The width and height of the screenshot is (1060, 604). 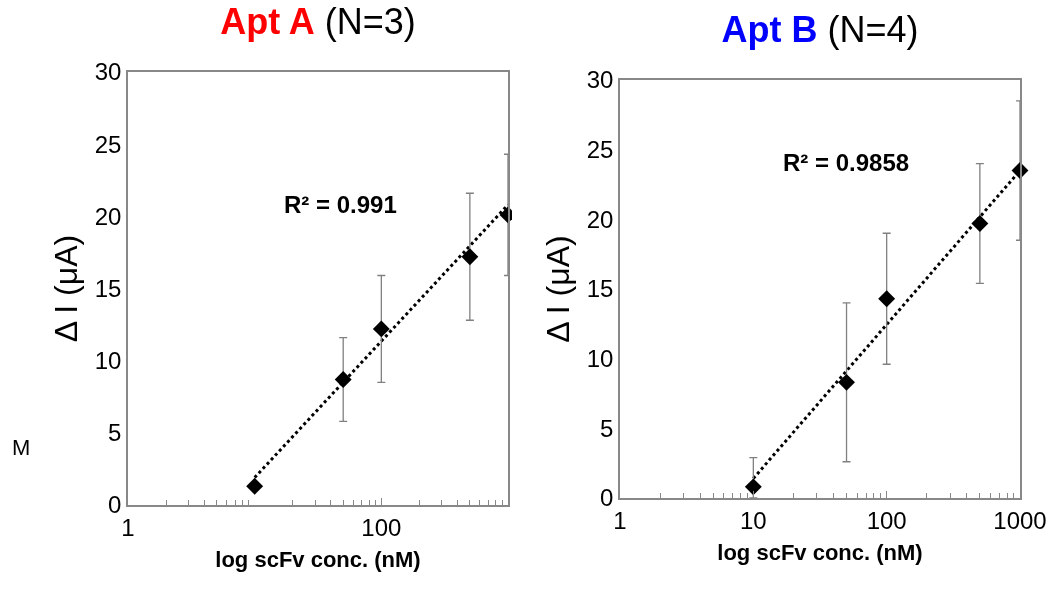 What do you see at coordinates (1020, 520) in the screenshot?
I see `x-tick-label: 1000` at bounding box center [1020, 520].